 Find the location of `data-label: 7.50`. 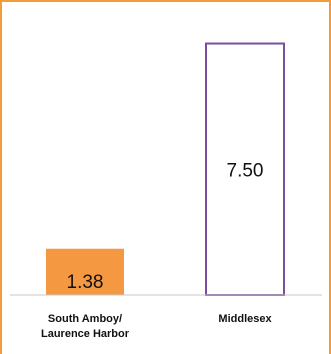

data-label: 7.50 is located at coordinates (245, 170).